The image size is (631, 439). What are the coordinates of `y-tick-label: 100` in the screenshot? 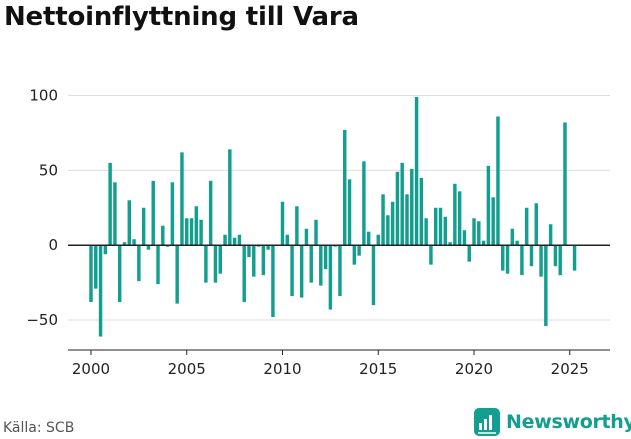 It's located at (43, 95).